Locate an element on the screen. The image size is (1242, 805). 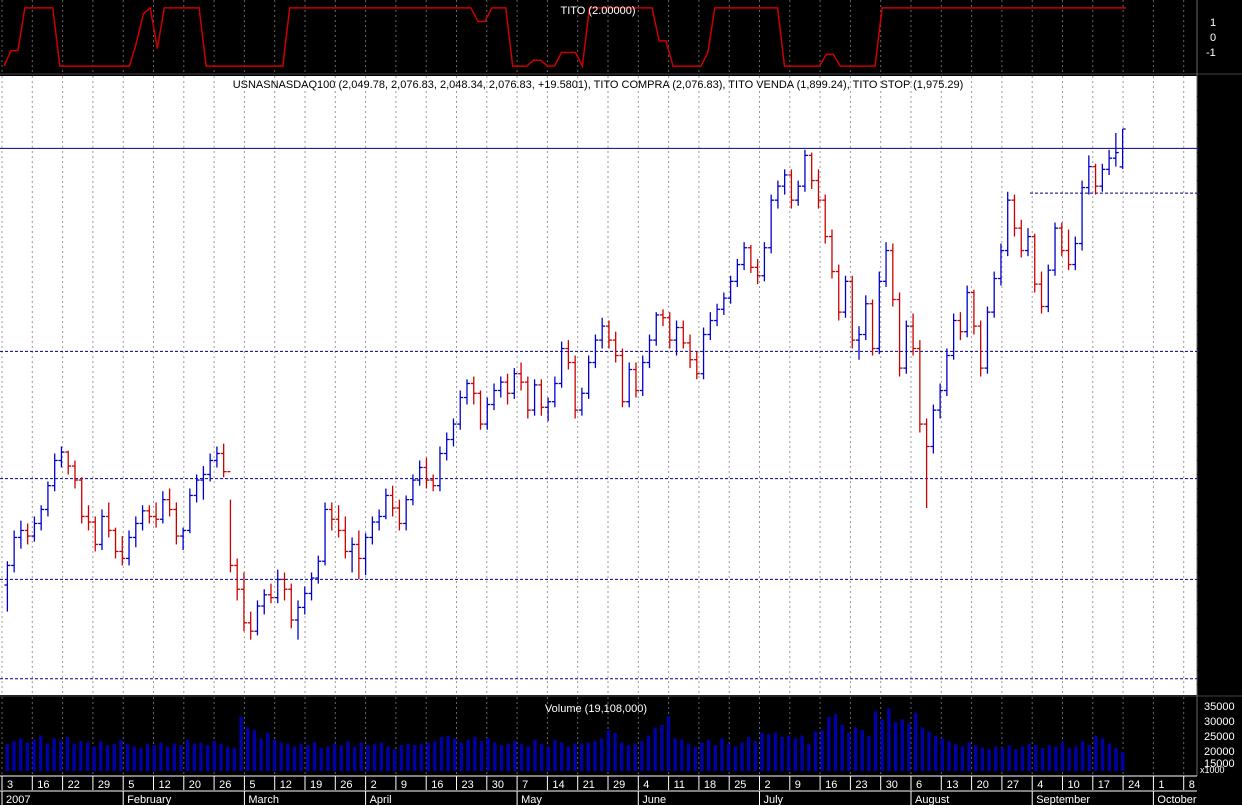
price-tick-label: 1780 is located at coordinates (1218, 545).